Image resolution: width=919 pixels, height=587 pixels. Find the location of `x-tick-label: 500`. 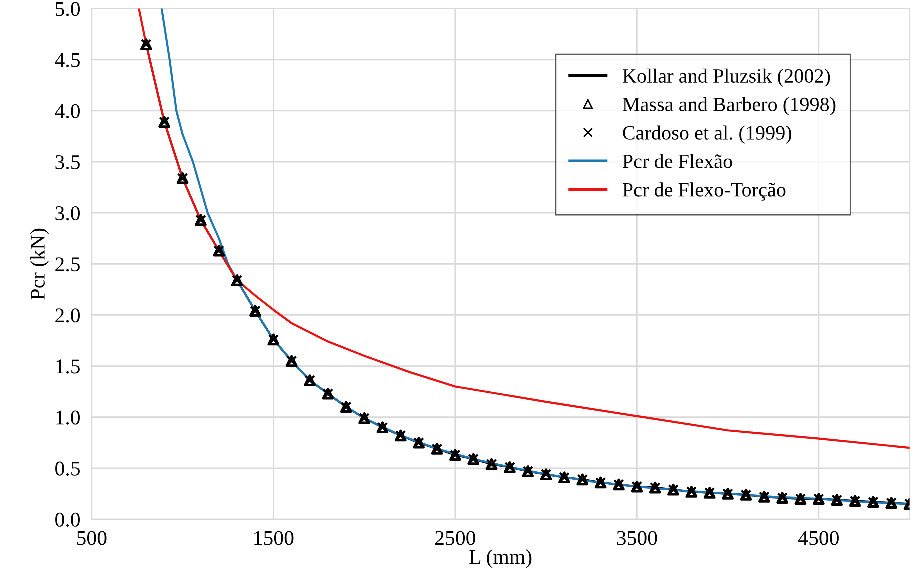

x-tick-label: 500 is located at coordinates (92, 538).